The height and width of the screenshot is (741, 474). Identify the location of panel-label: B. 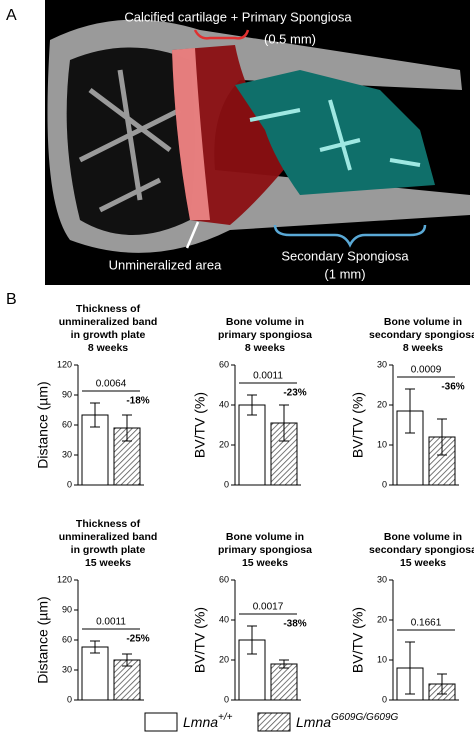
(11, 299).